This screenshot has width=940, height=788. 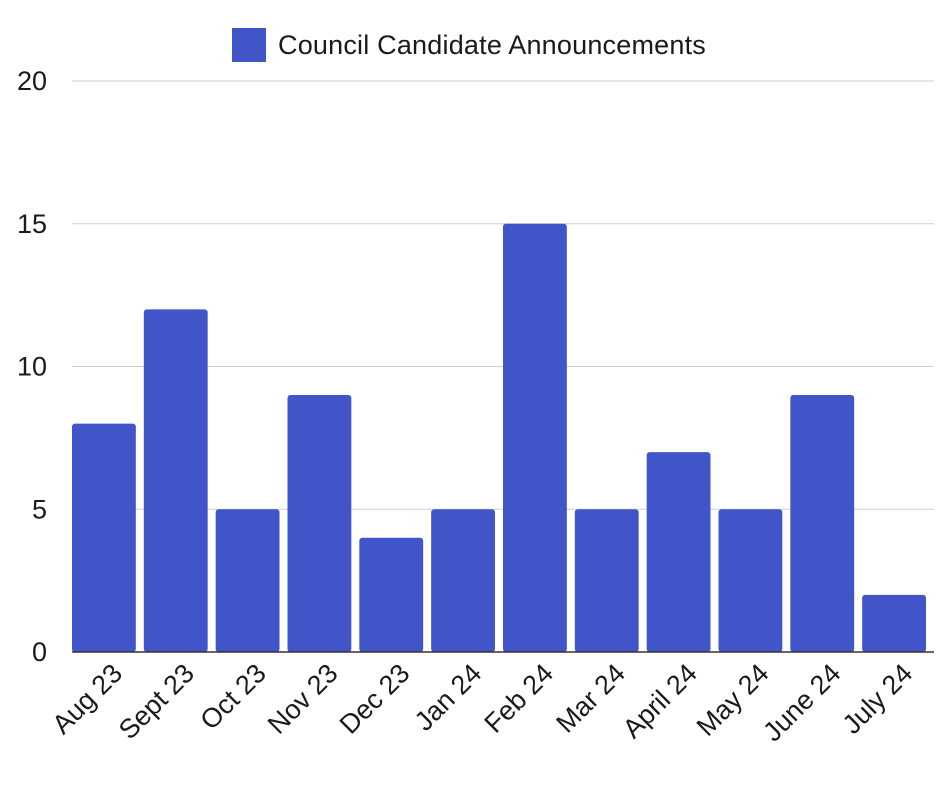 What do you see at coordinates (249, 45) in the screenshot?
I see `legend-swatch` at bounding box center [249, 45].